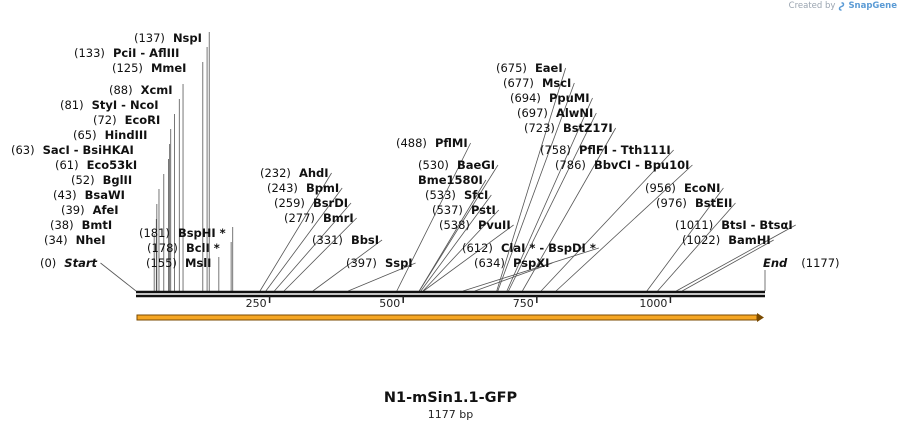  Describe the element at coordinates (69, 263) in the screenshot. I see `site-label-start: (0) Start` at that location.